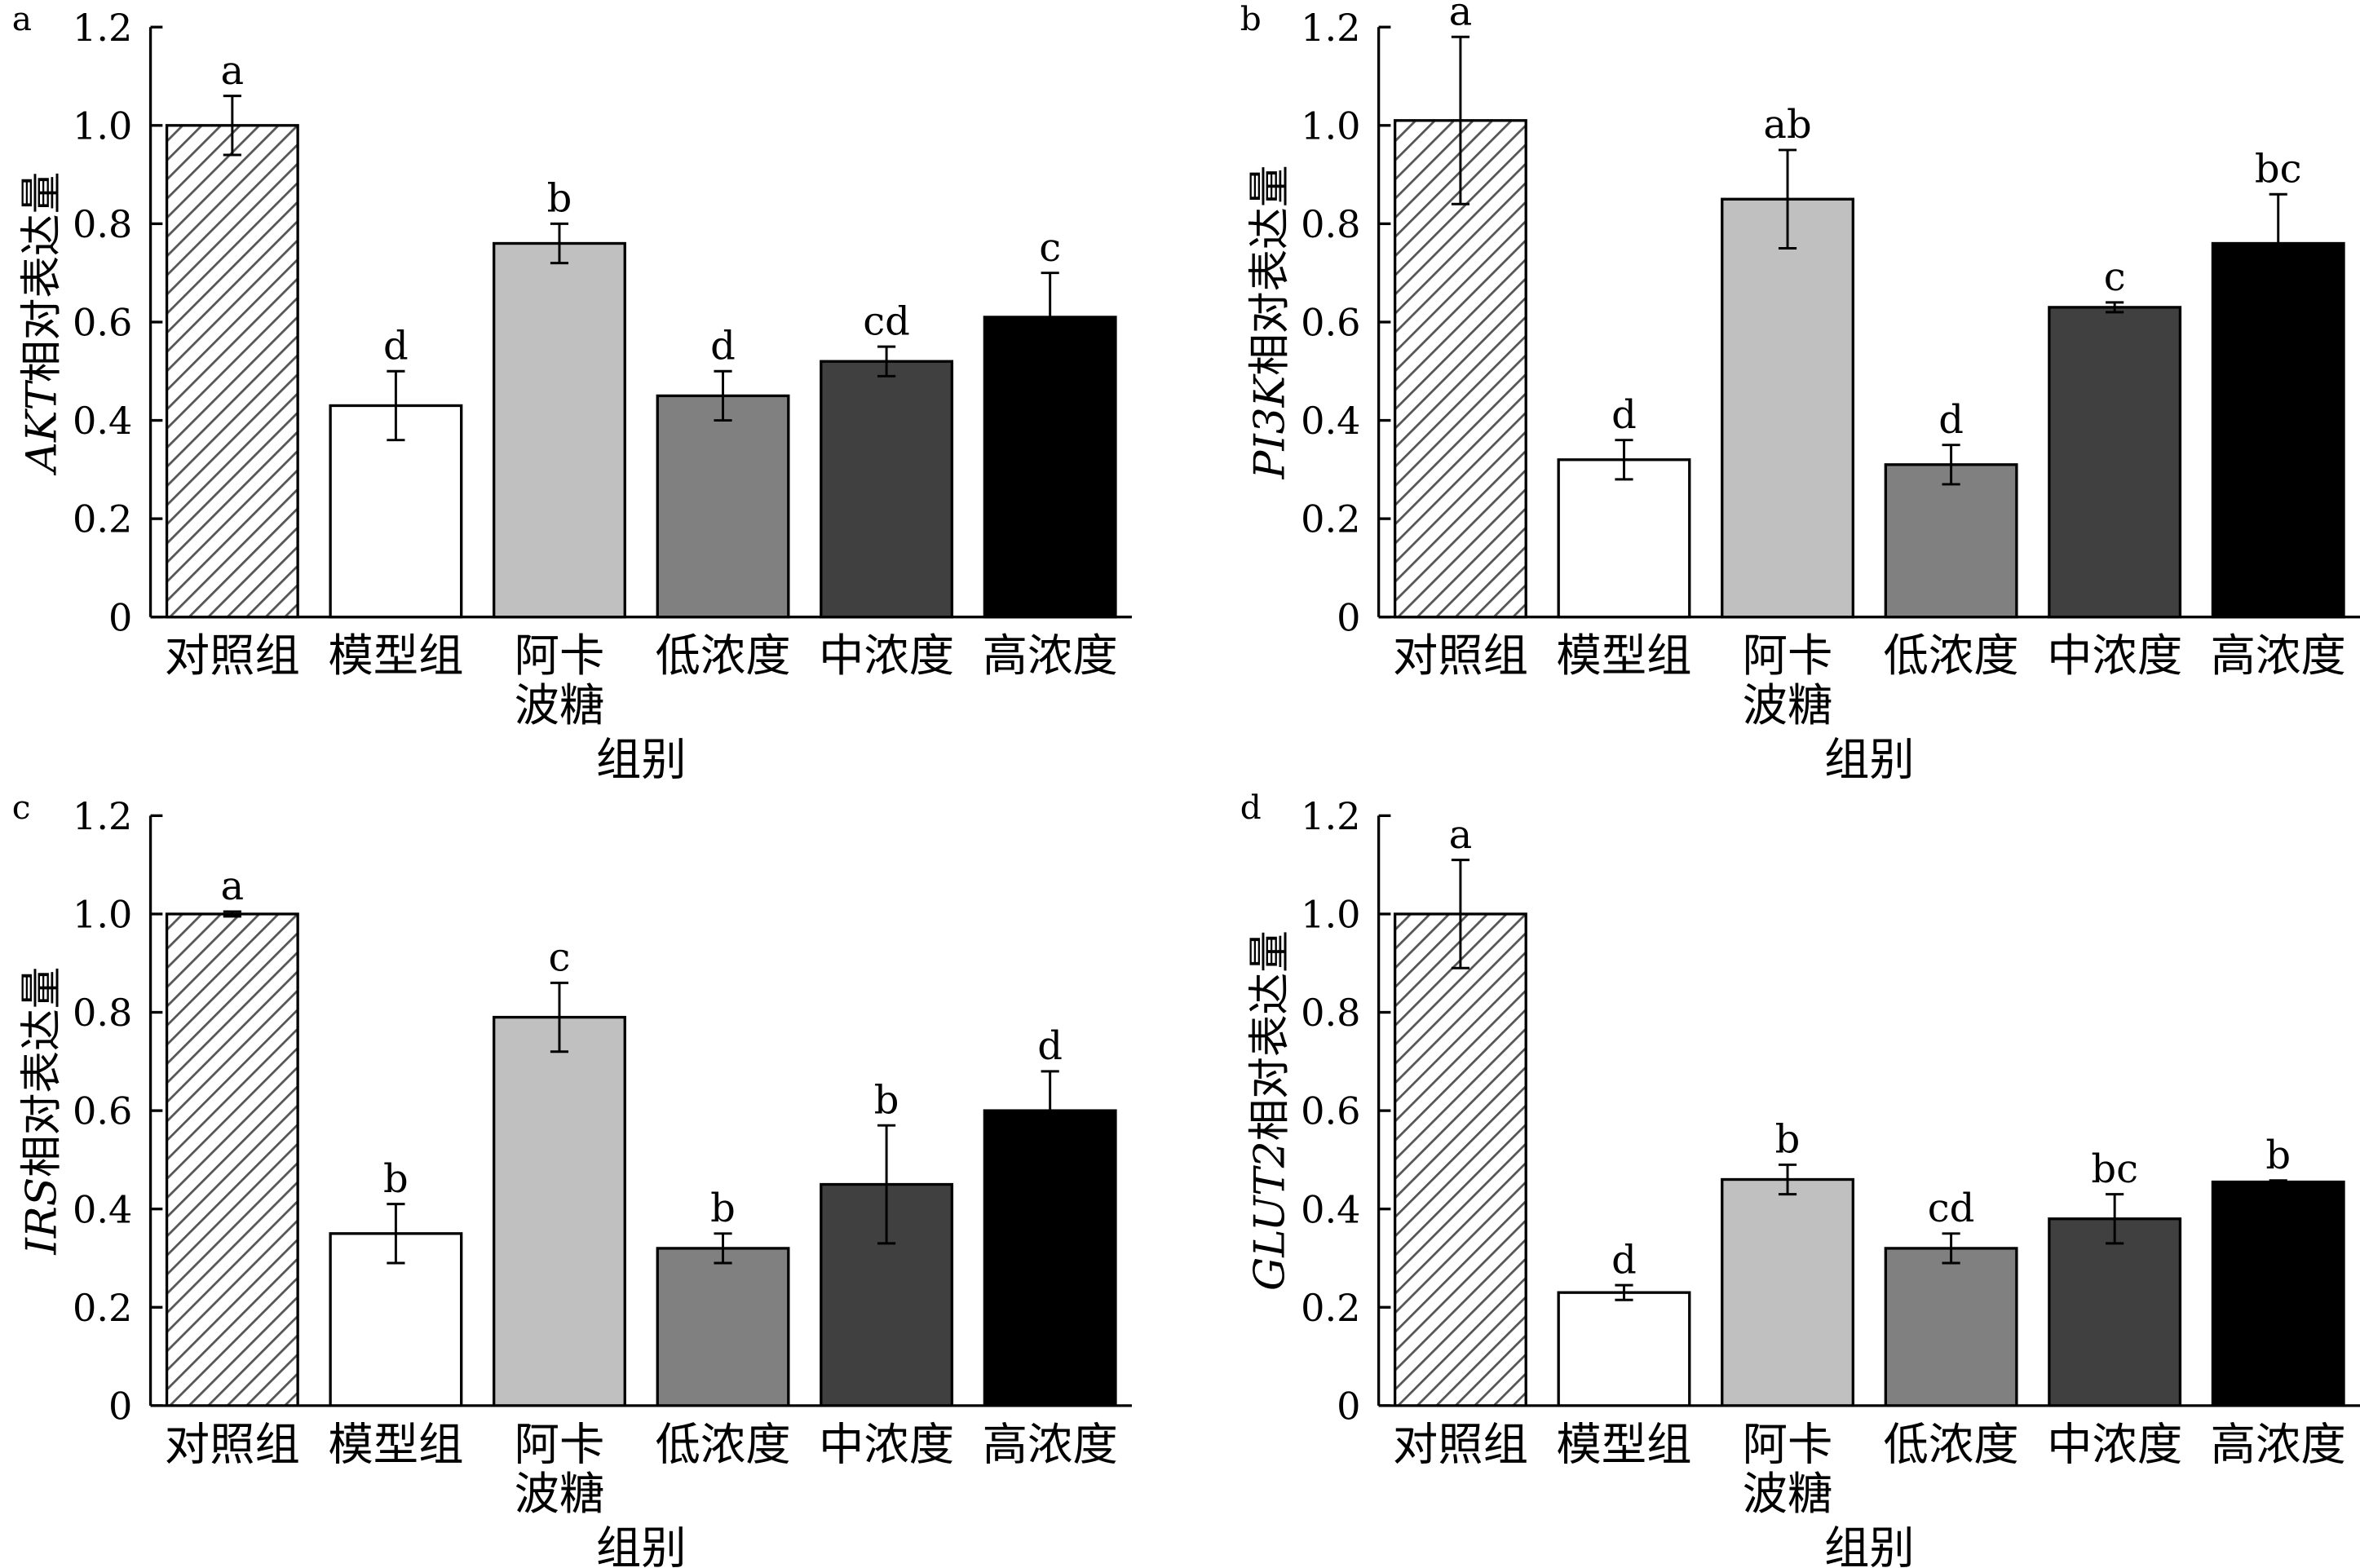 The width and height of the screenshot is (2360, 1568). I want to click on panel-letter: b, so click(1251, 19).